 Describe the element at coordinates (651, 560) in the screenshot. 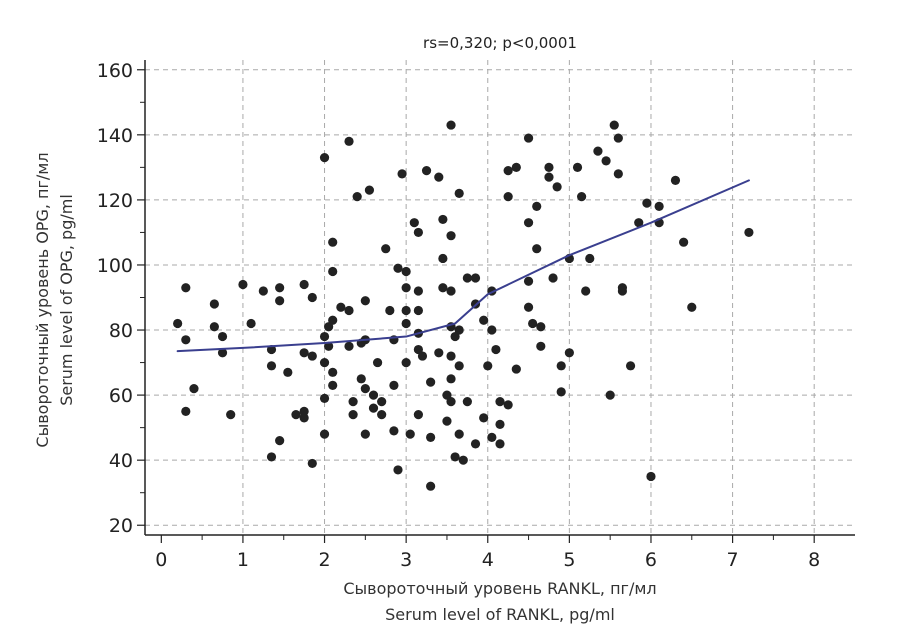

I see `x-tick-label: 6` at that location.